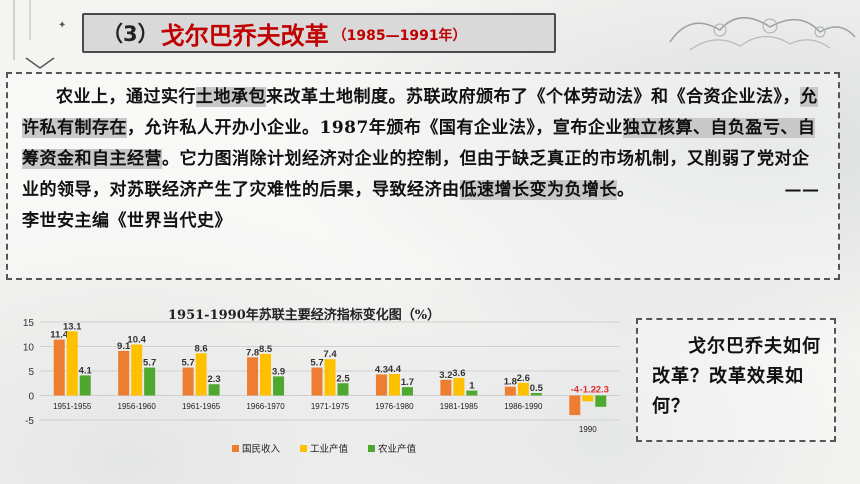 The height and width of the screenshot is (484, 860). Describe the element at coordinates (329, 449) in the screenshot. I see `legend-label: 工业产值` at that location.